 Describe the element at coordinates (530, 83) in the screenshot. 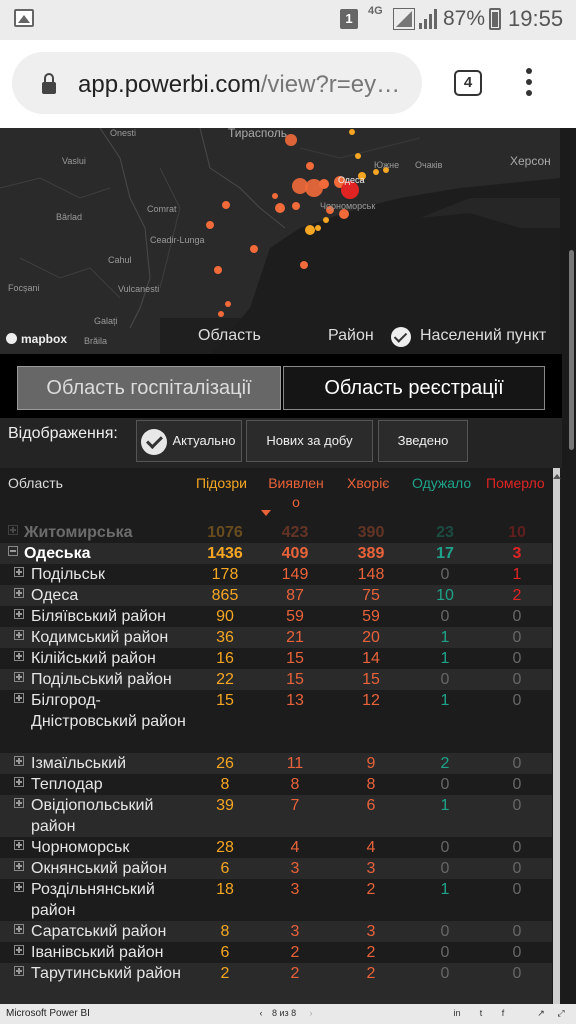

I see `overflow-menu-icon` at that location.